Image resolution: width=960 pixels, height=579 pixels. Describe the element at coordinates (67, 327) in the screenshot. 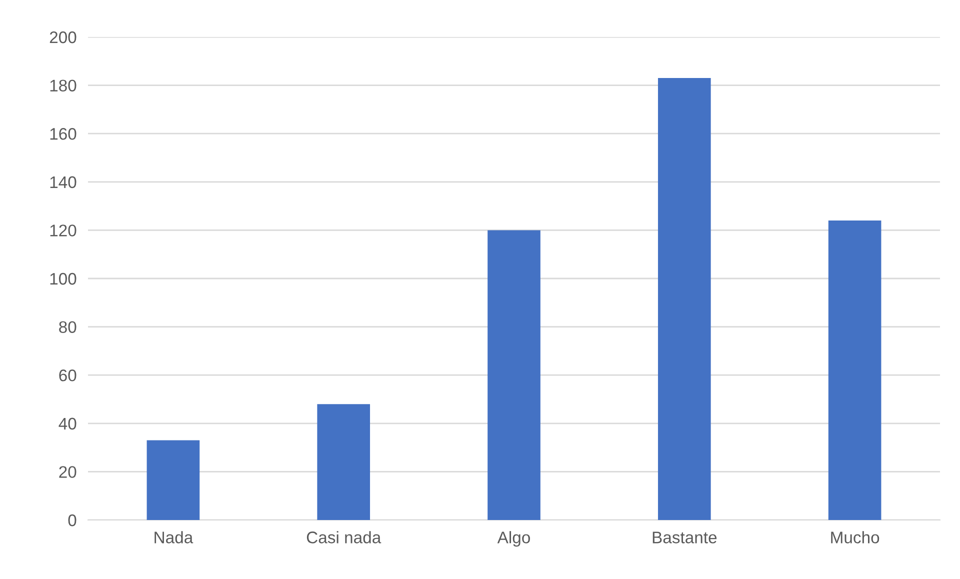

I see `y-tick-label: 80` at that location.